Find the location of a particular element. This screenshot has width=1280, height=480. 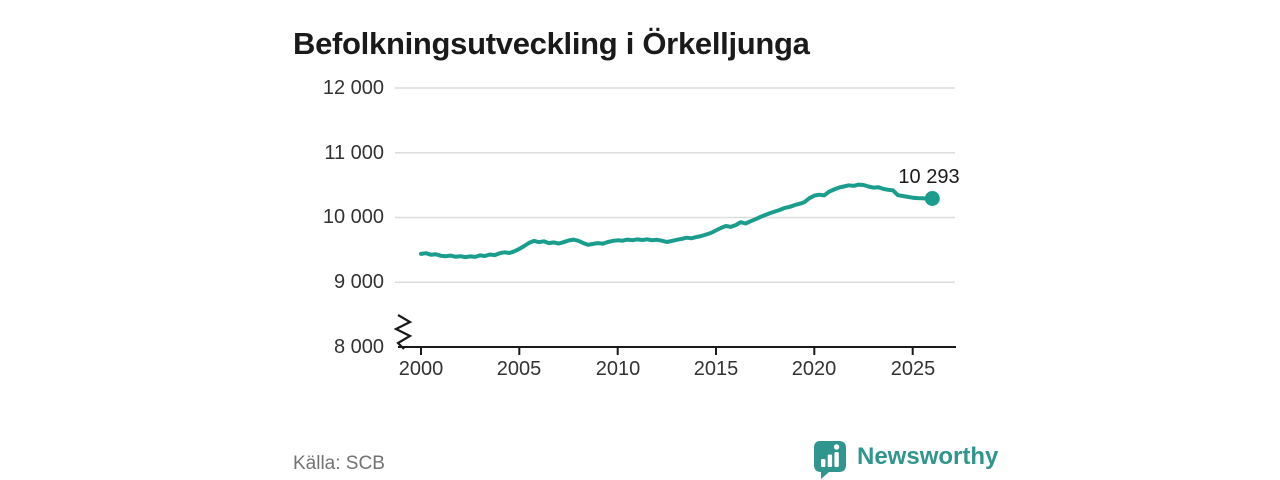

x-axis-tick-label: 2005 is located at coordinates (519, 369).